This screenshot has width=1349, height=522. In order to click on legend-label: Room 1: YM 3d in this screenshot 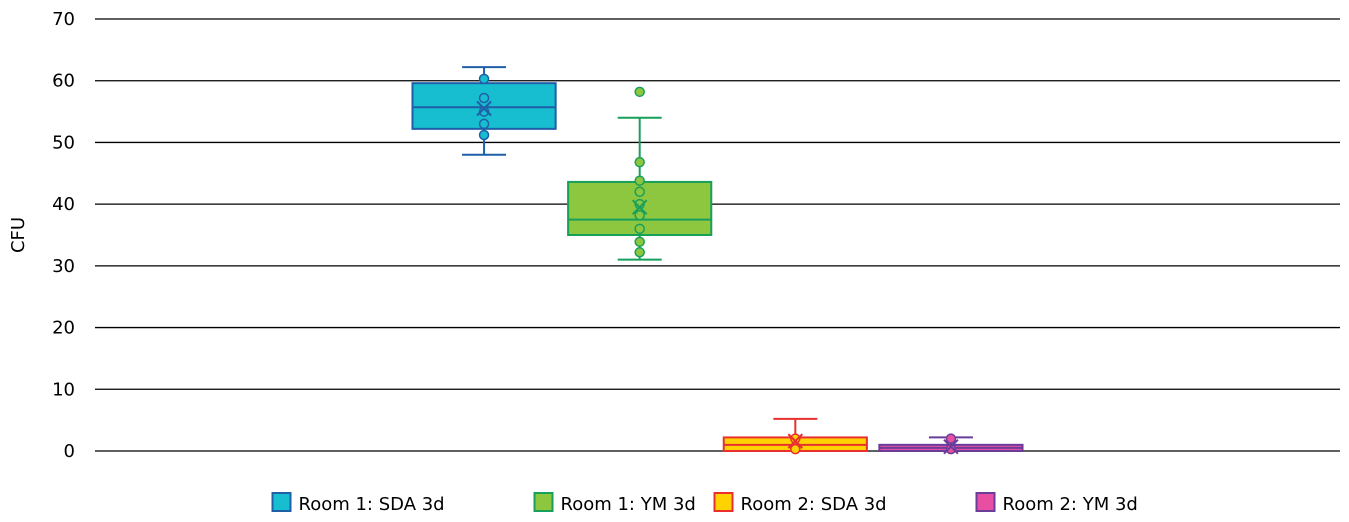, I will do `click(628, 504)`.